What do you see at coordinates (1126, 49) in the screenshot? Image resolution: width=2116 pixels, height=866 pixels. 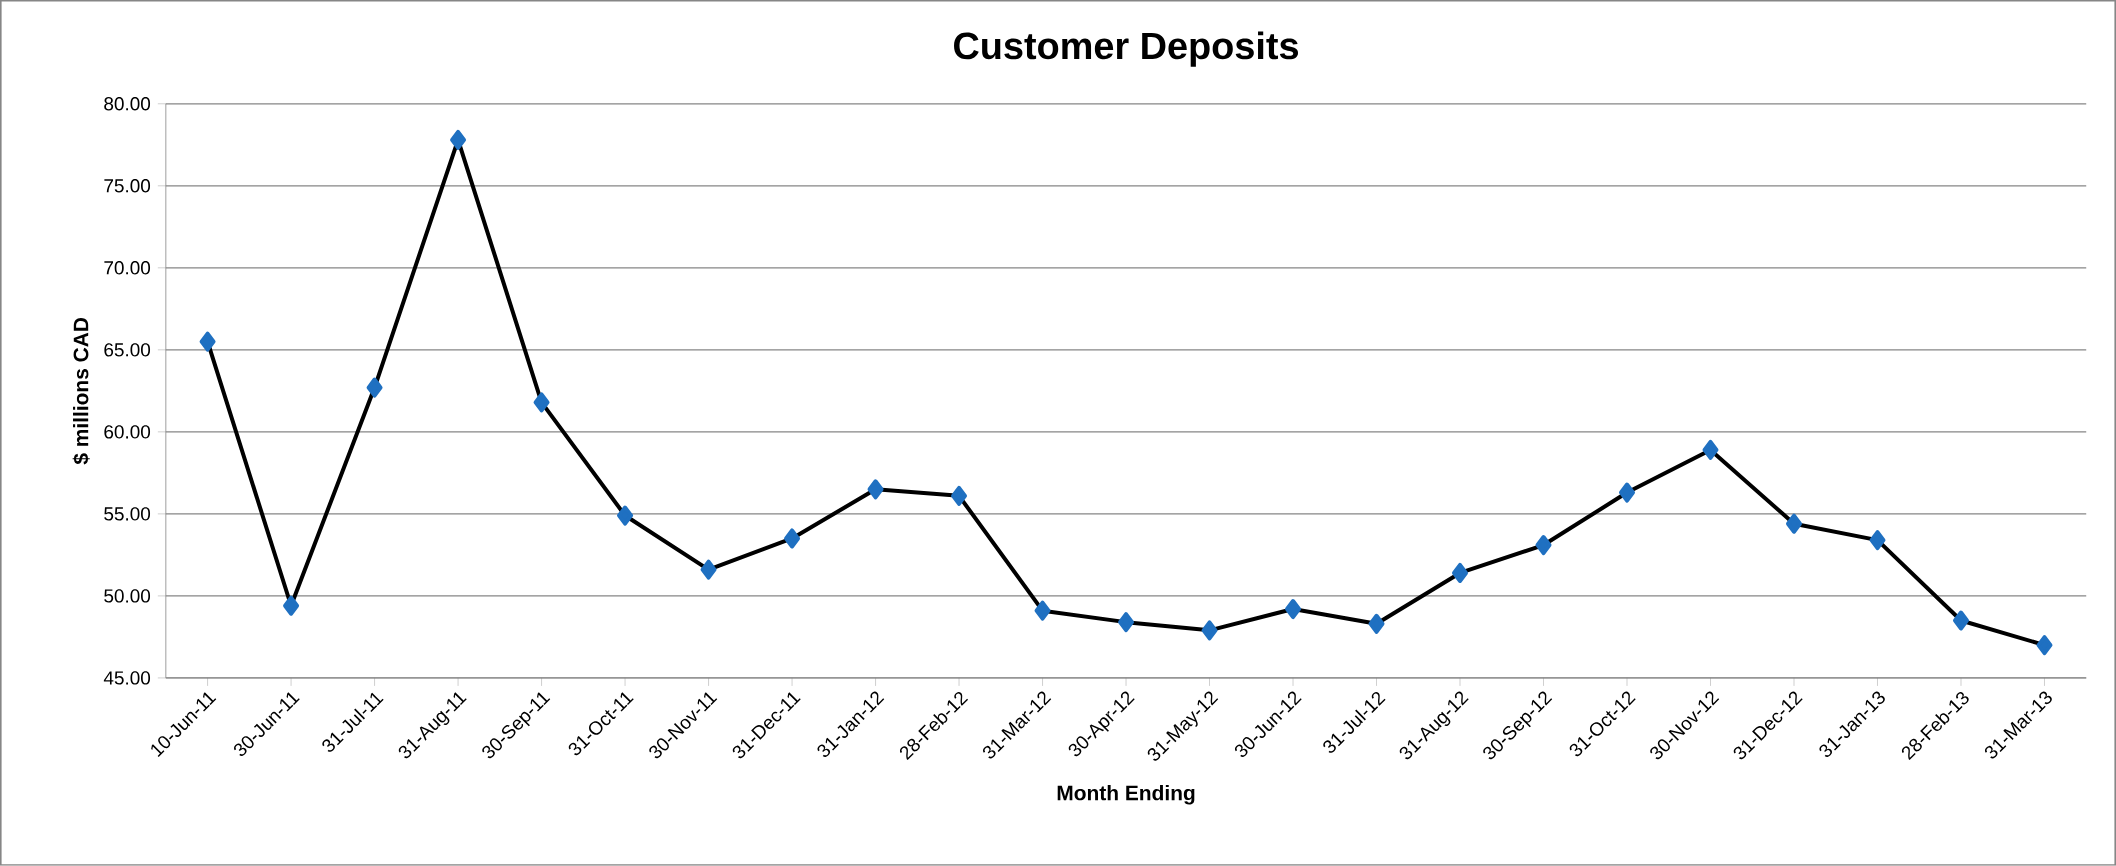 I see `chart-title: Customer Deposits` at bounding box center [1126, 49].